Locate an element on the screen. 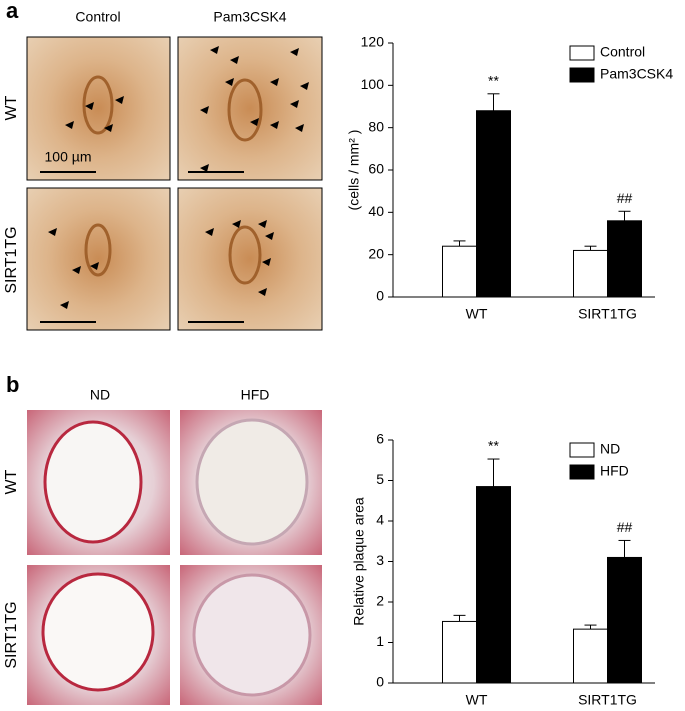  y-axis-label: Relative plaque area is located at coordinates (359, 561).